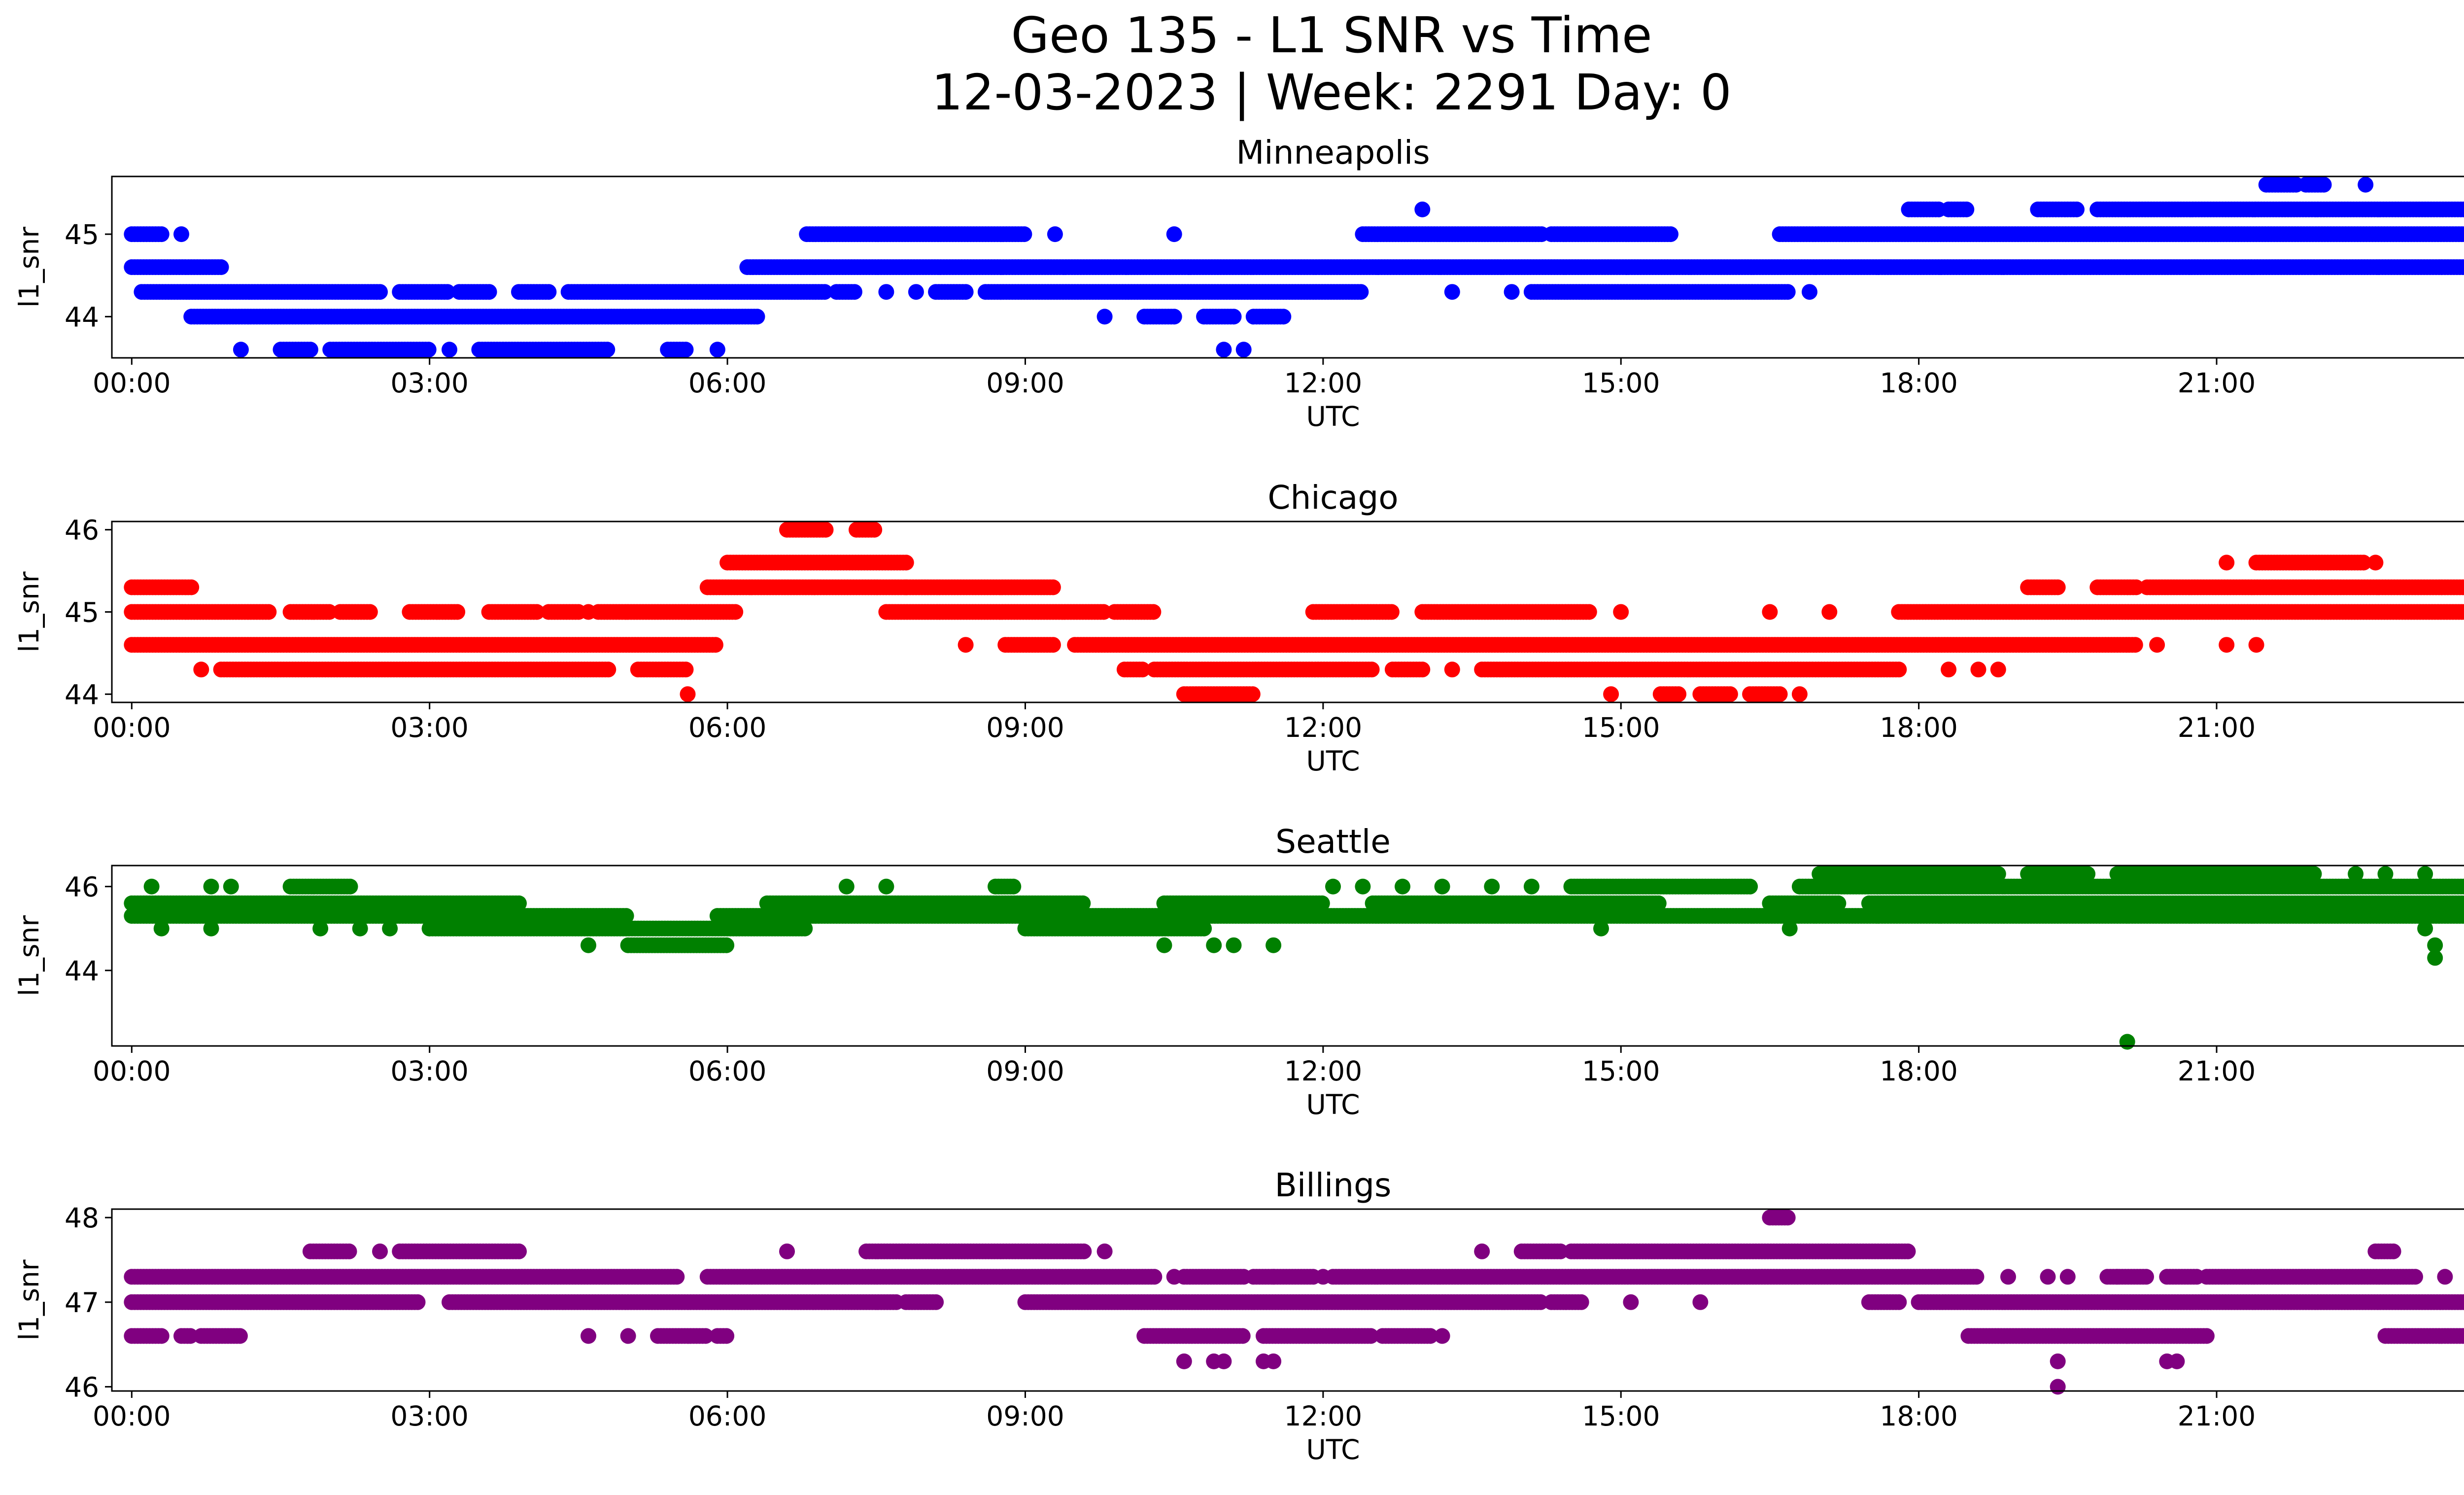 The height and width of the screenshot is (1495, 2464). Describe the element at coordinates (1333, 842) in the screenshot. I see `subplot-title: Seattle` at that location.